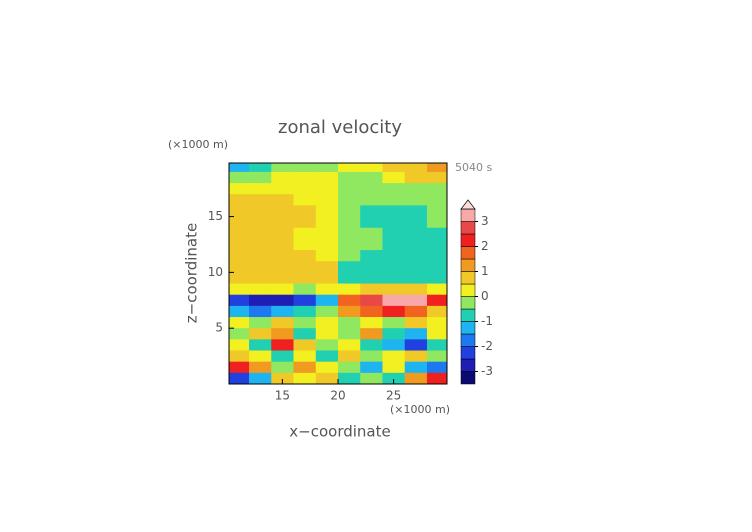 This screenshot has width=752, height=532. Describe the element at coordinates (339, 432) in the screenshot. I see `x-axis-label: x−coordinate` at that location.